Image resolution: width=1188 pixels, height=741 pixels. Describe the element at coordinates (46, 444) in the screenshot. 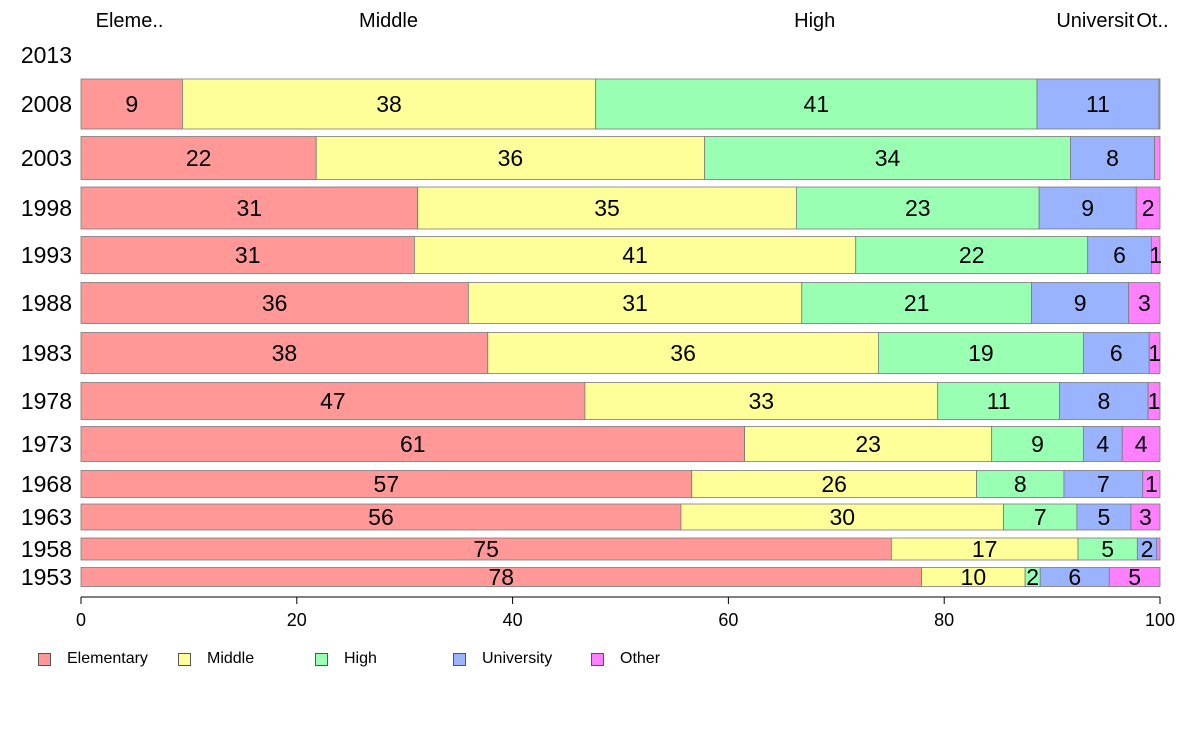

I see `year-label: 1973` at that location.